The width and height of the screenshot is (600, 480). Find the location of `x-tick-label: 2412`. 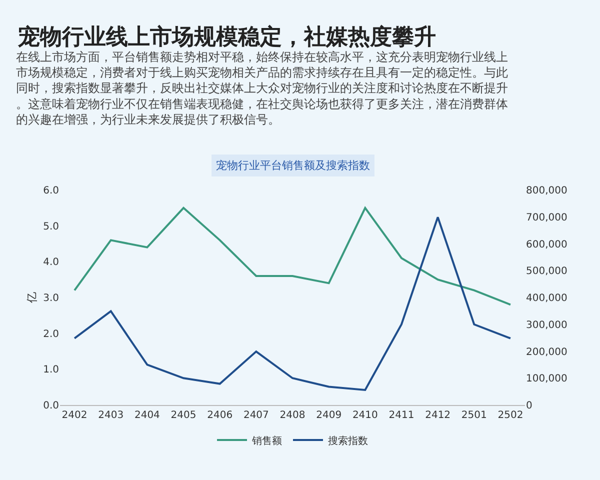

x-tick-label: 2412 is located at coordinates (438, 415).